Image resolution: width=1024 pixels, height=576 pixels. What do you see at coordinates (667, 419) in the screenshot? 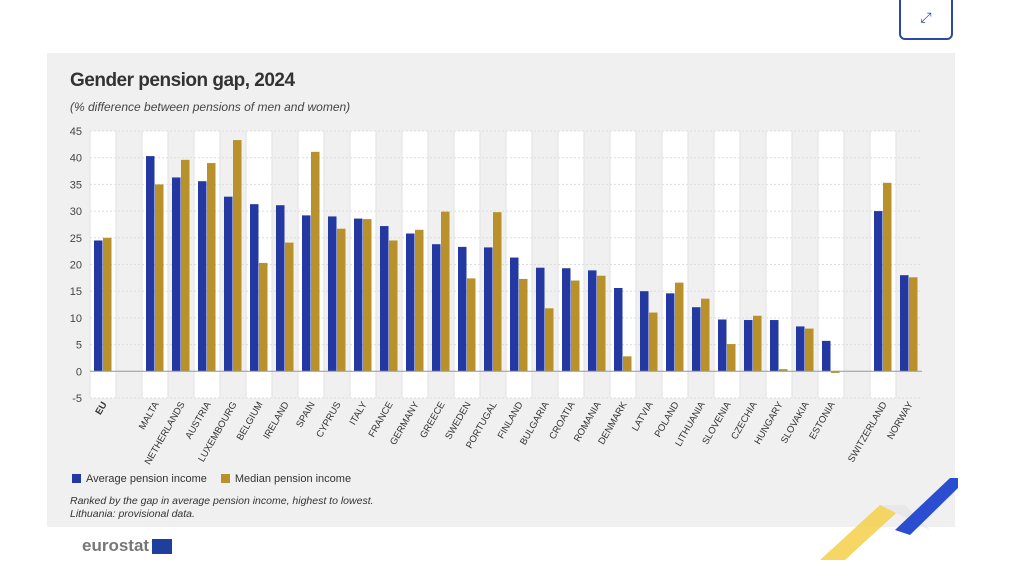
I see `x-tick-label: POLAND` at bounding box center [667, 419].